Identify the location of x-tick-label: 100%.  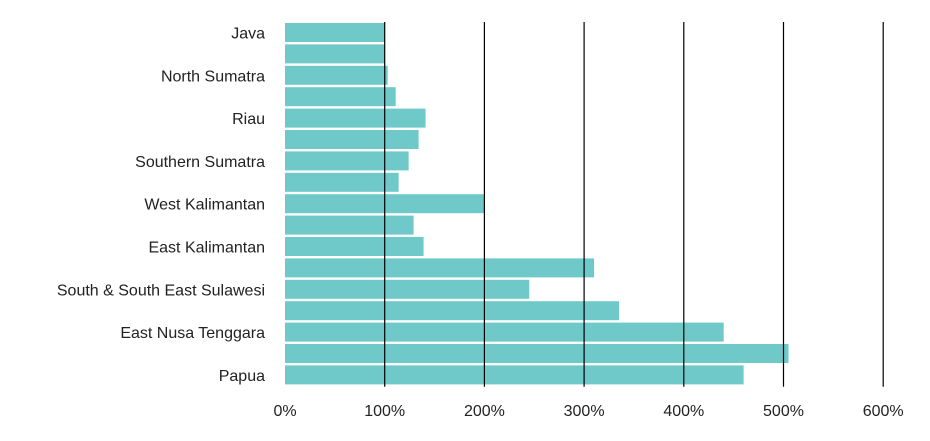
(384, 411).